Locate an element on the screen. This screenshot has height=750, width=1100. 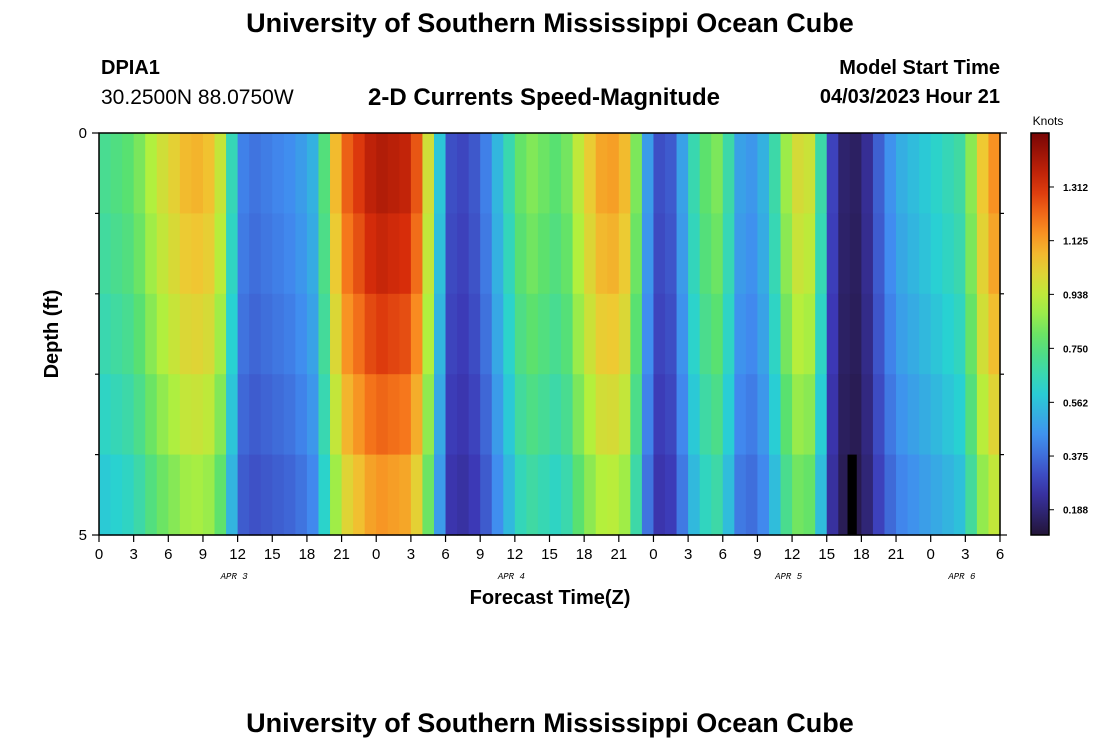
model-start-time: 04/03/2023 Hour 21 is located at coordinates (909, 97).